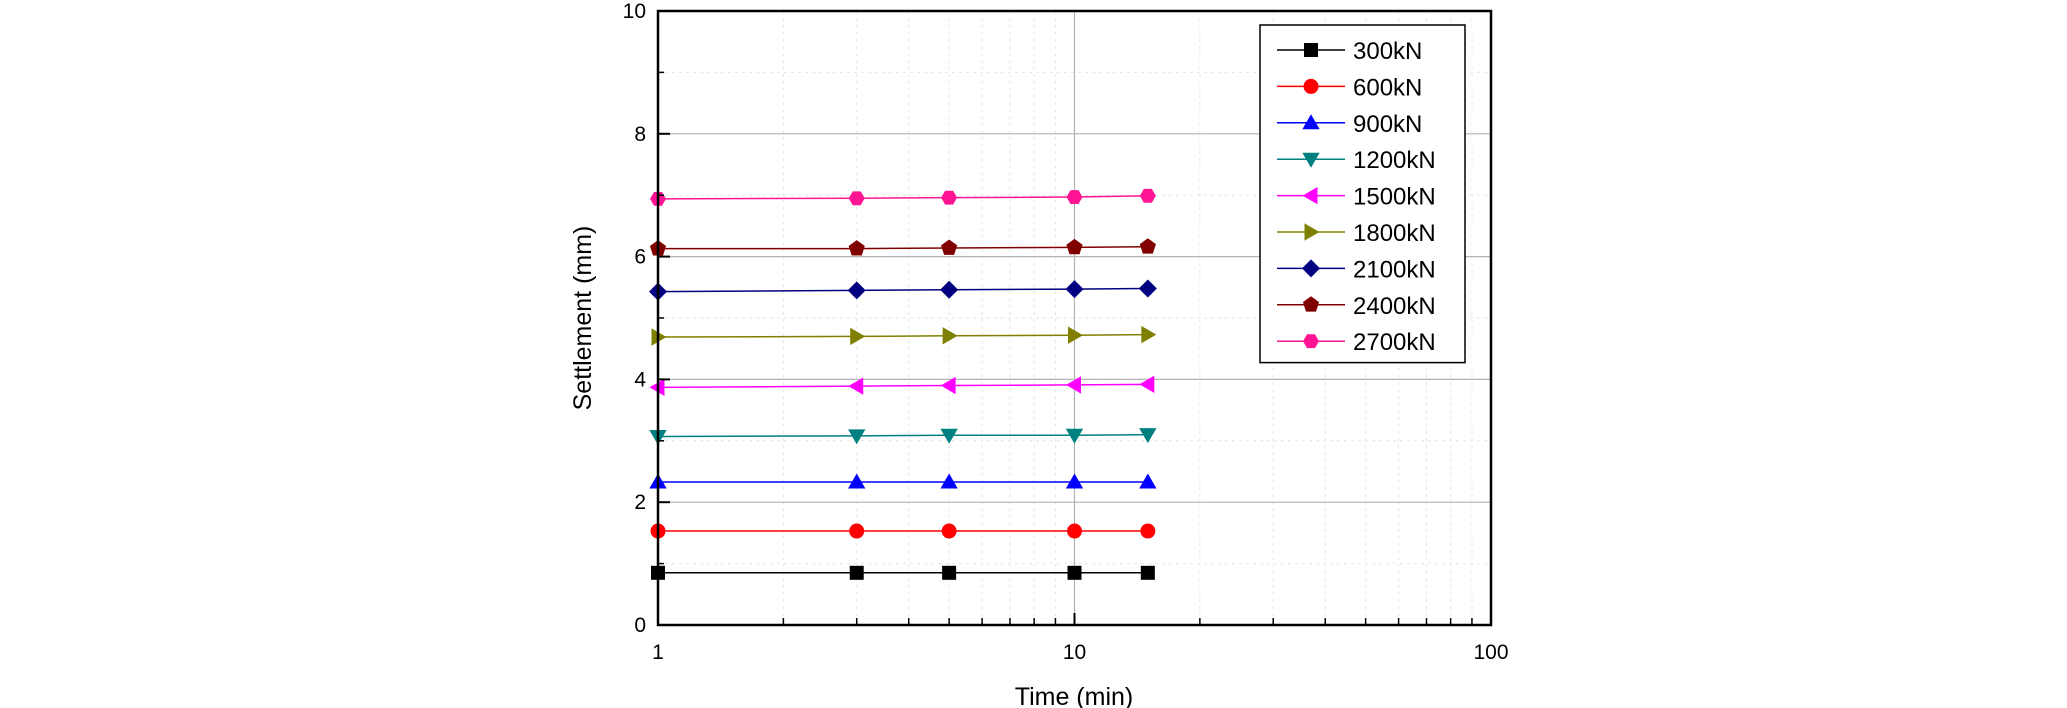  I want to click on legend-box, so click(1362, 194).